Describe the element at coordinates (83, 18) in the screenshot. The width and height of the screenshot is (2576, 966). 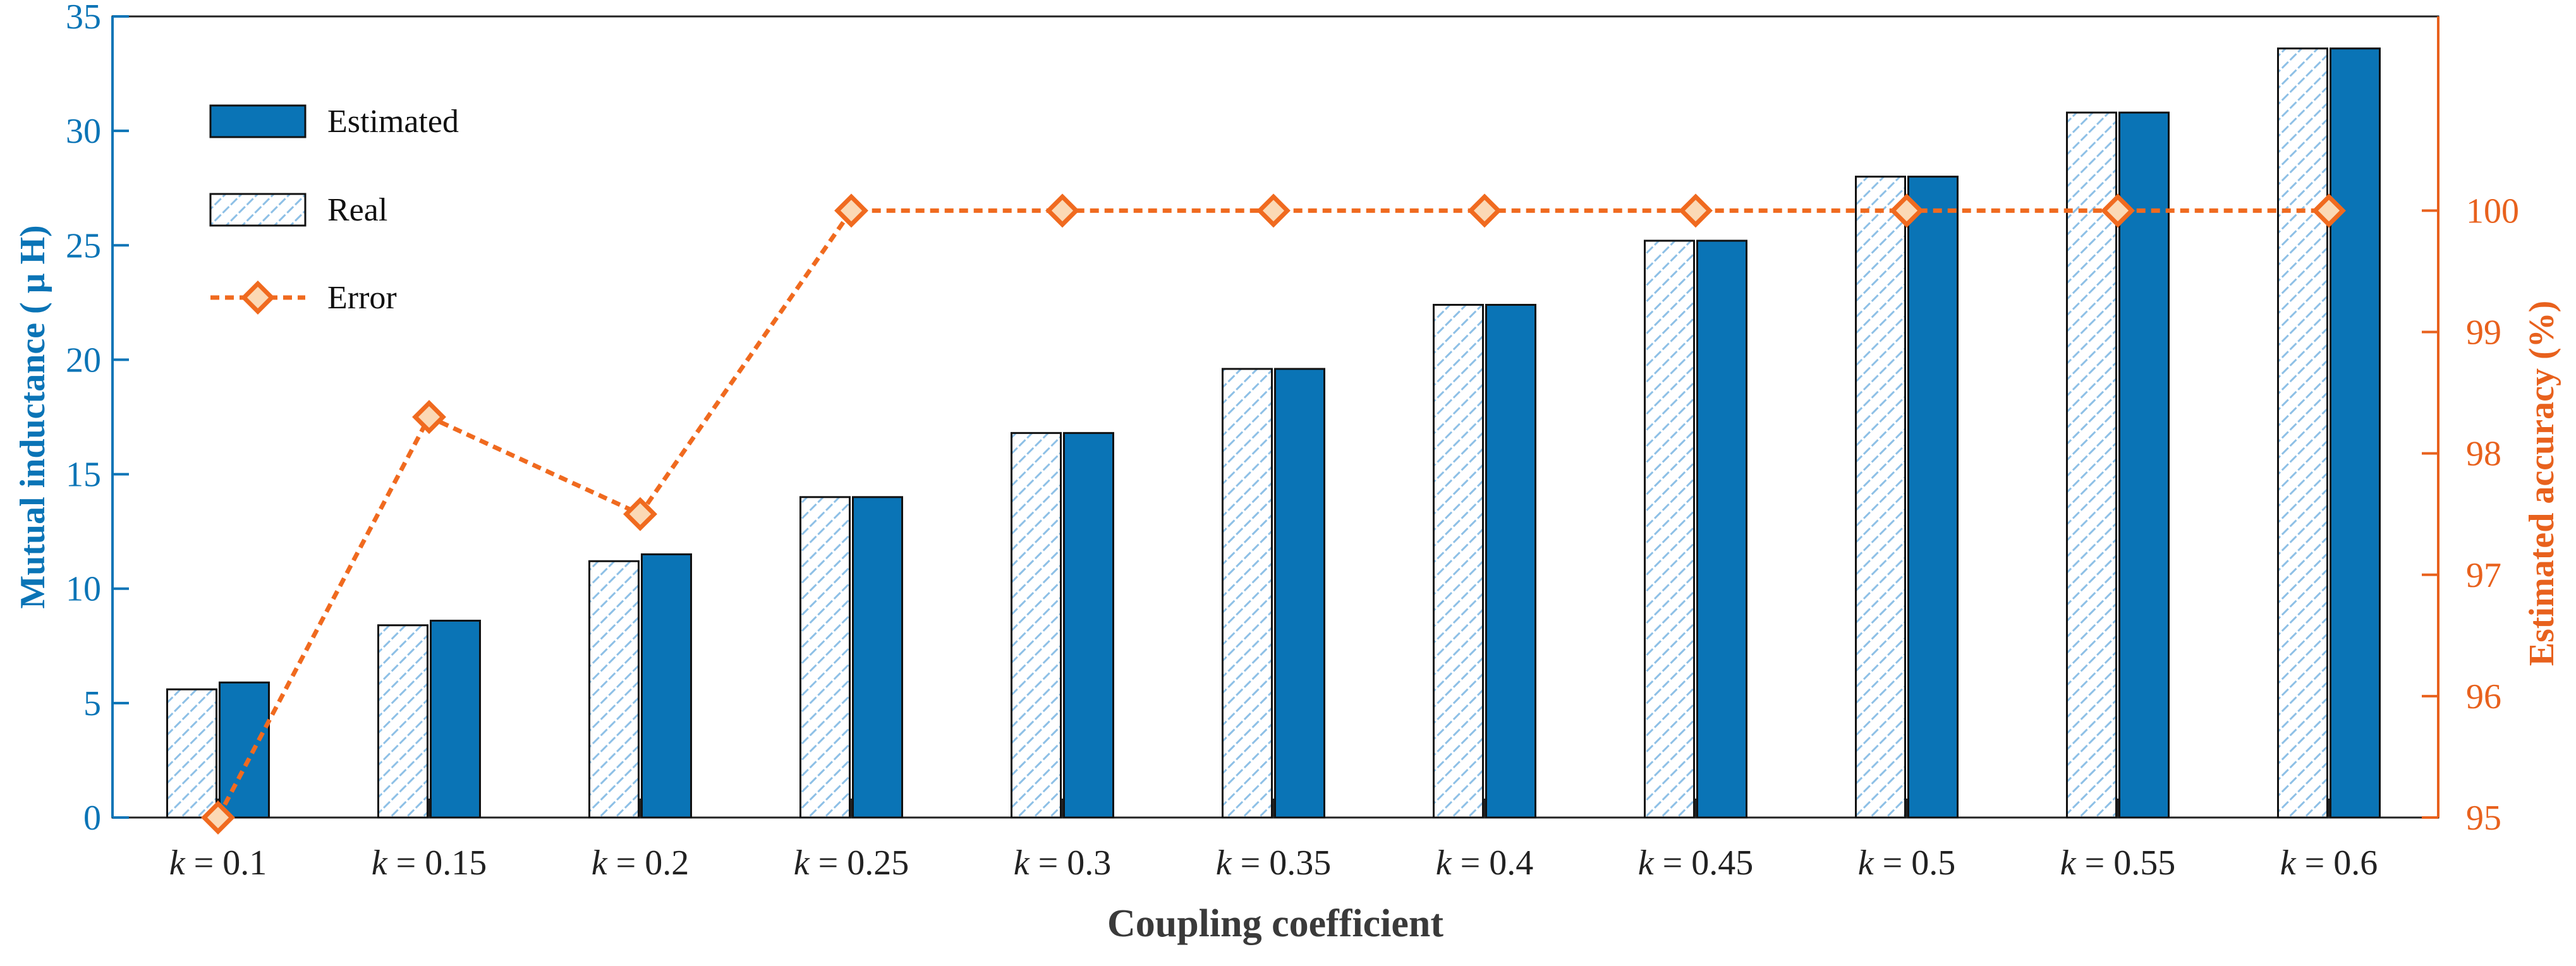
I see `y-left-tick-label: 35` at that location.